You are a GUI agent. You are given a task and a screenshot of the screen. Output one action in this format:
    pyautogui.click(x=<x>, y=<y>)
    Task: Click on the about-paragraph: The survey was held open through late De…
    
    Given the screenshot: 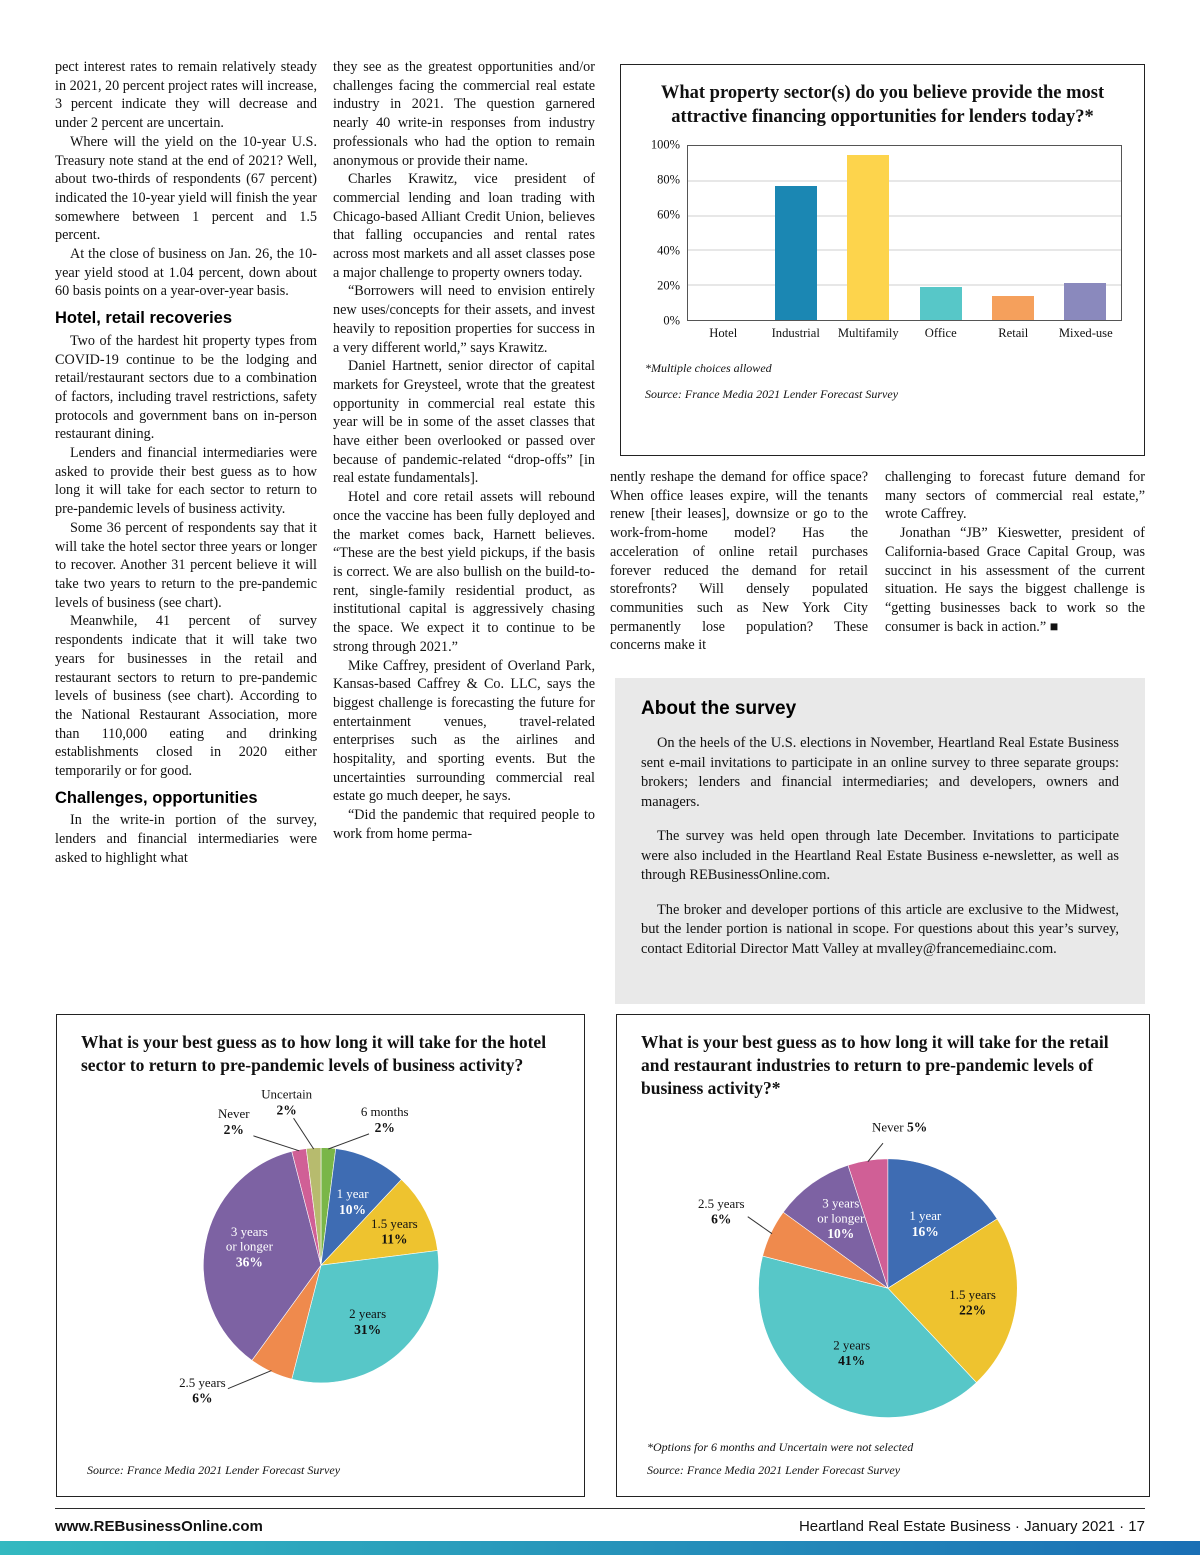 What is the action you would take?
    pyautogui.click(x=880, y=855)
    